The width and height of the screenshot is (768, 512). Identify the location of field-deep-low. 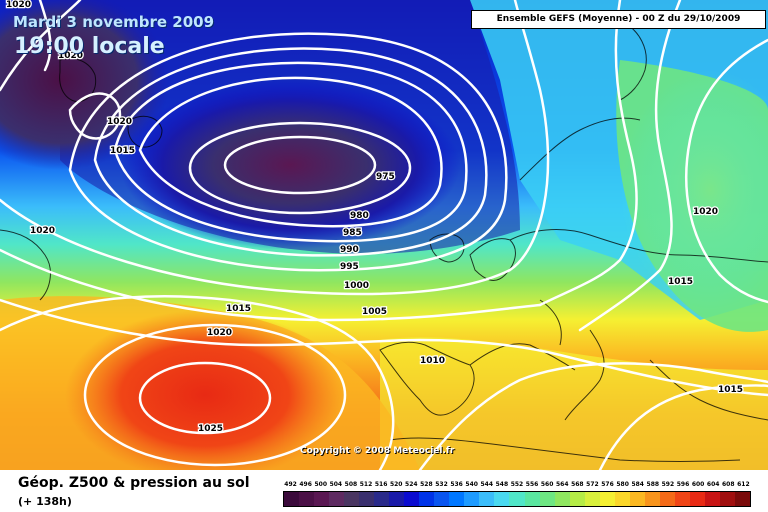
(290, 165).